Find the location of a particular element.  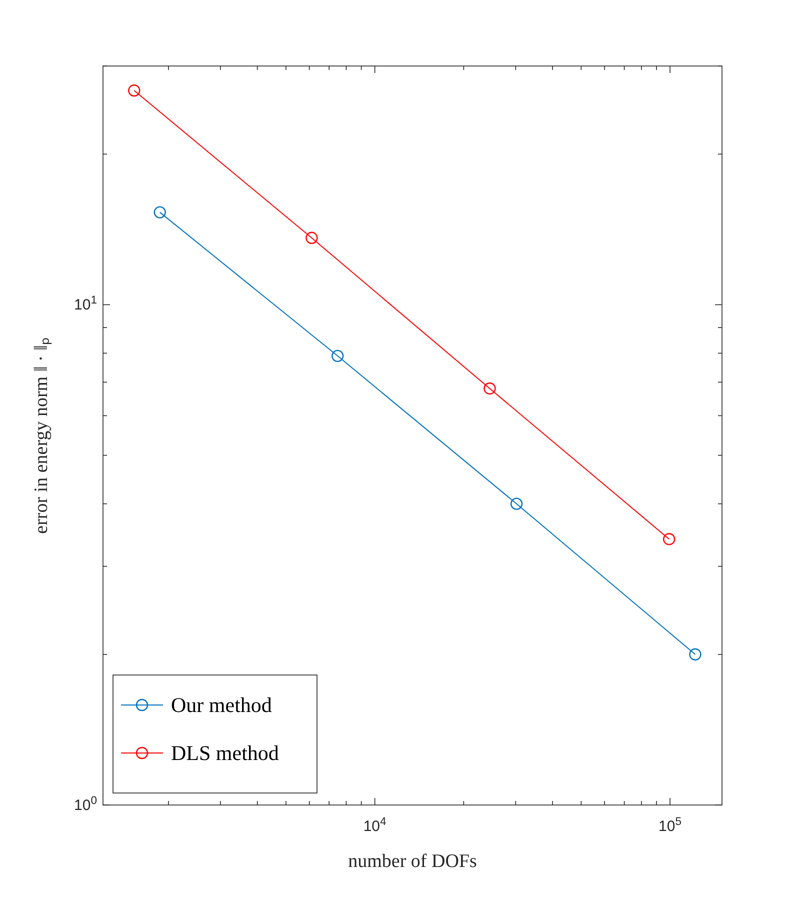

x-tick-label: 10$^{5}$ is located at coordinates (670, 825).